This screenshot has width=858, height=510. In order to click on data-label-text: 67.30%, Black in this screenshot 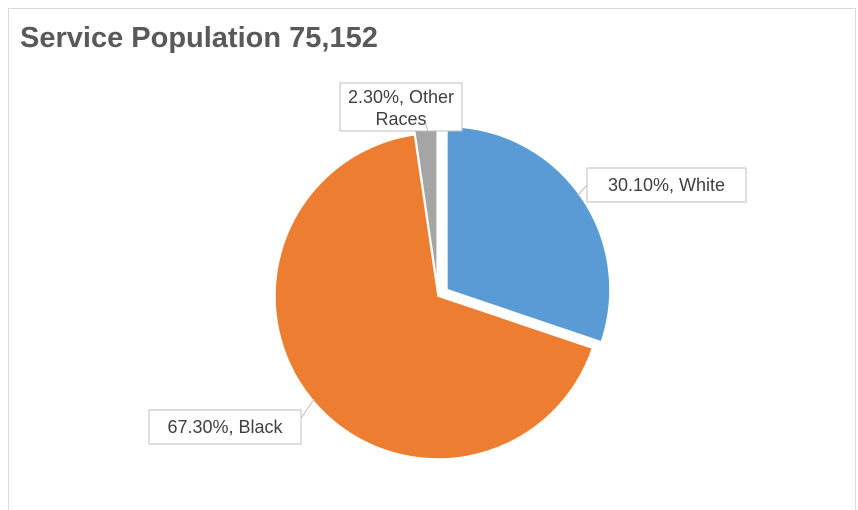, I will do `click(225, 427)`.